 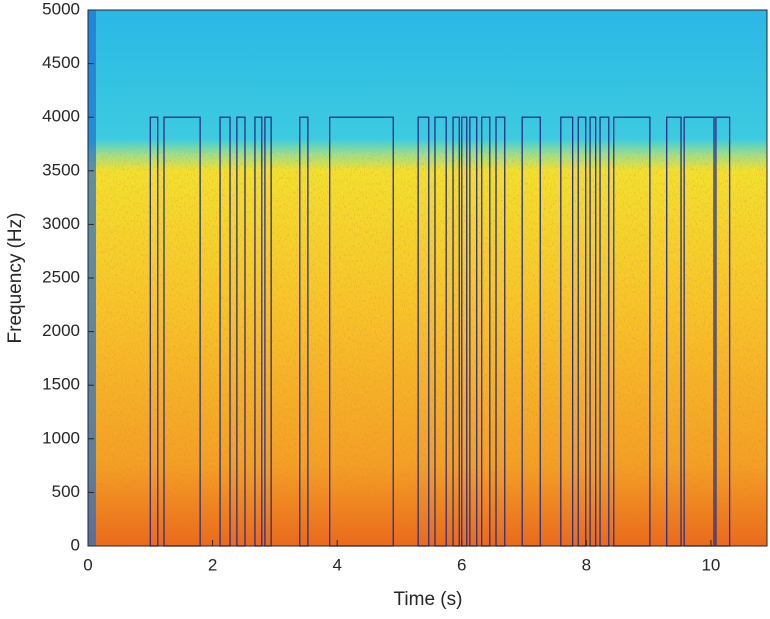 I want to click on y-tick-label: 5000, so click(x=61, y=9).